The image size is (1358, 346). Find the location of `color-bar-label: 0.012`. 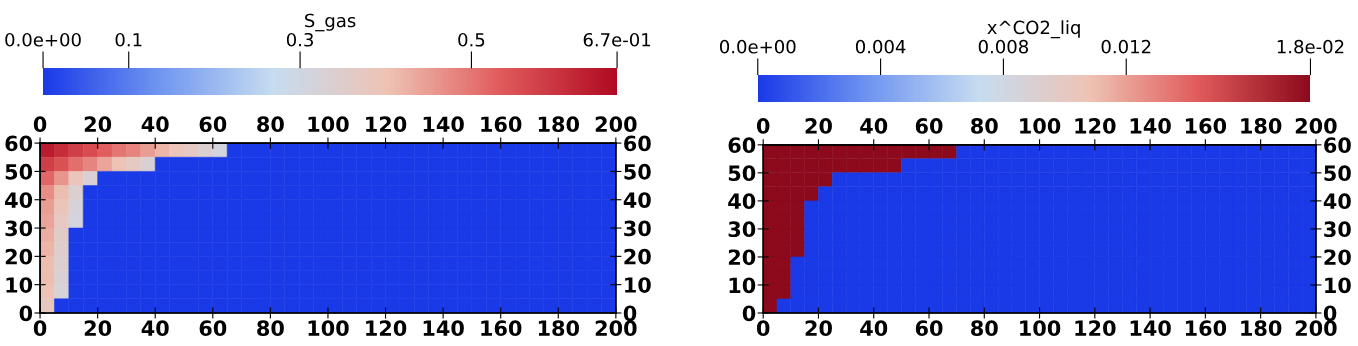

color-bar-label: 0.012 is located at coordinates (1126, 46).